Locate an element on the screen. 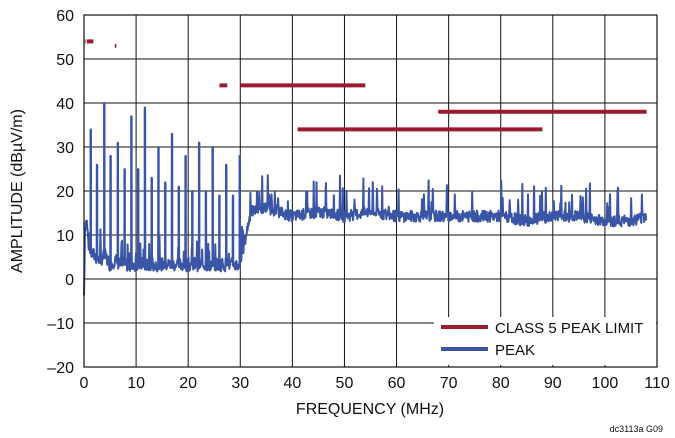 The image size is (675, 438). x-tick-labels: 0 10 20 30 40 50 60 70 80 90 100 110 is located at coordinates (375, 383).